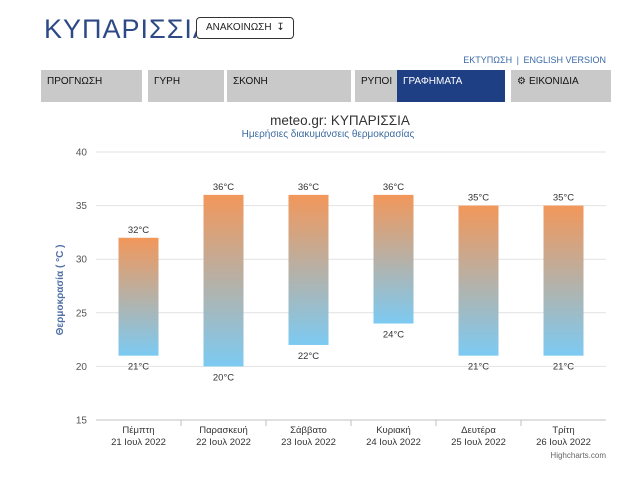 Image resolution: width=633 pixels, height=478 pixels. I want to click on low-temp-label: 20°C, so click(223, 377).